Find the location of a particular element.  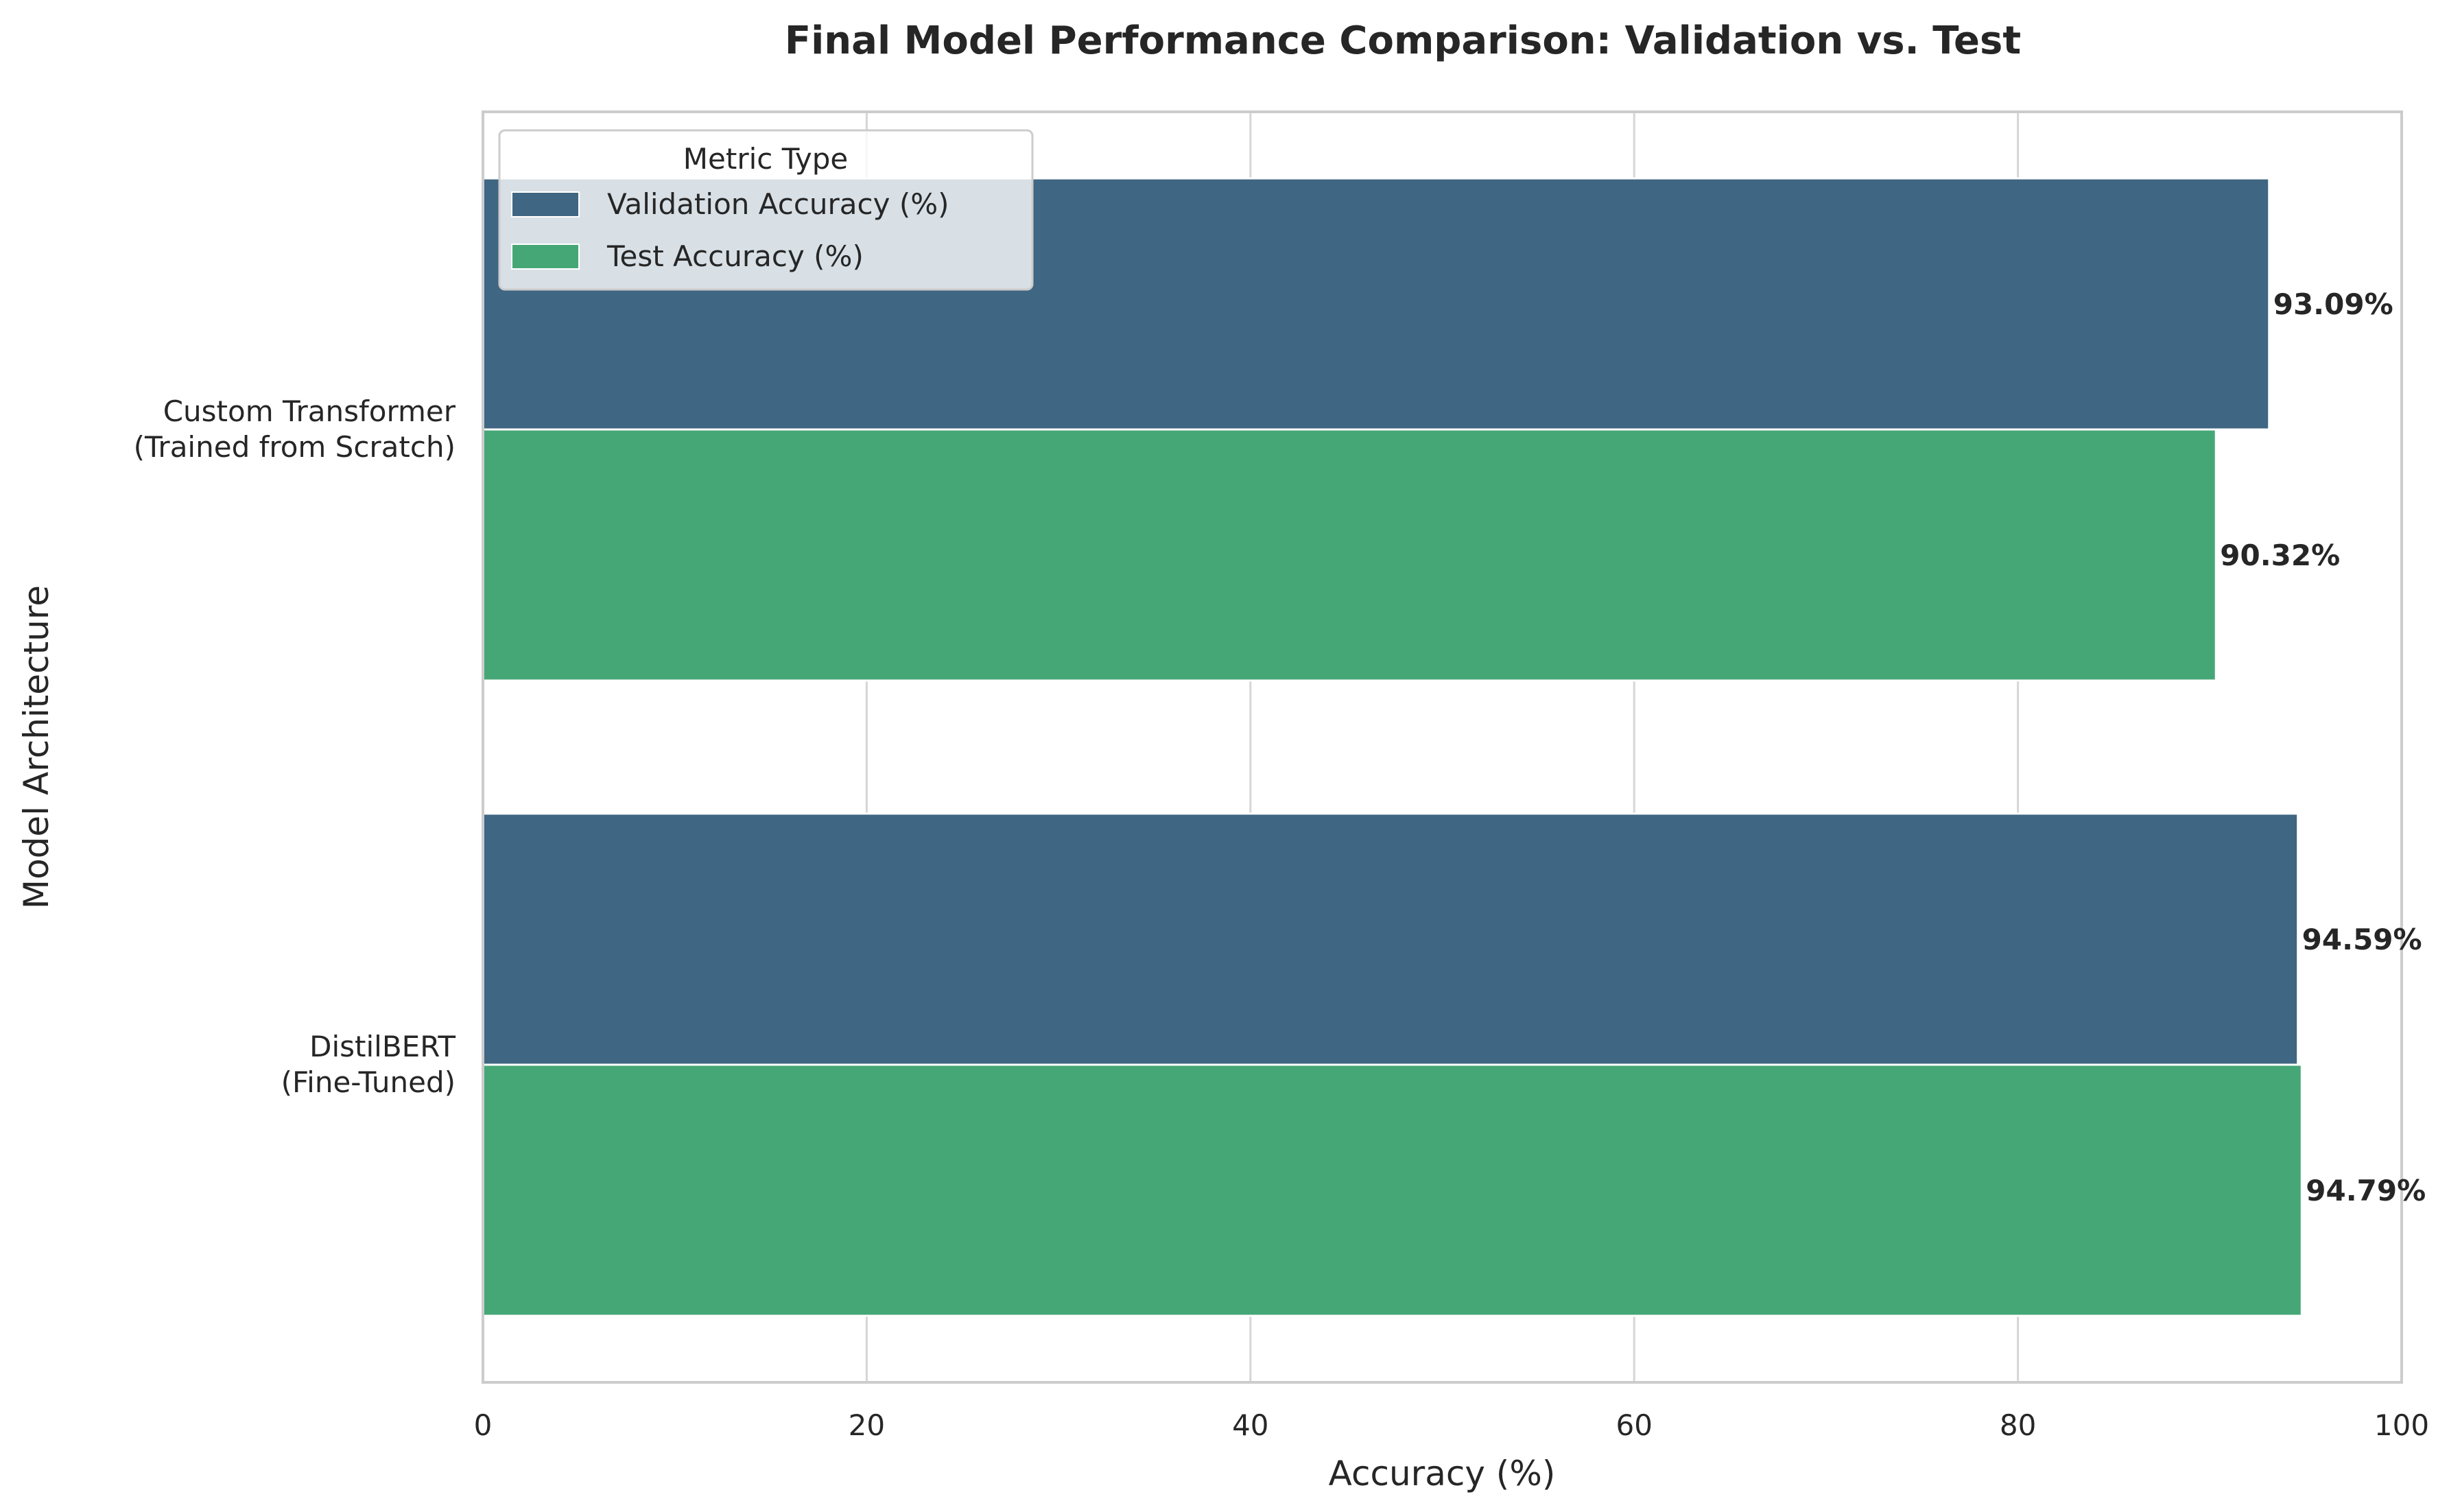

legend-label-test: Test Accuracy (%) is located at coordinates (735, 256).